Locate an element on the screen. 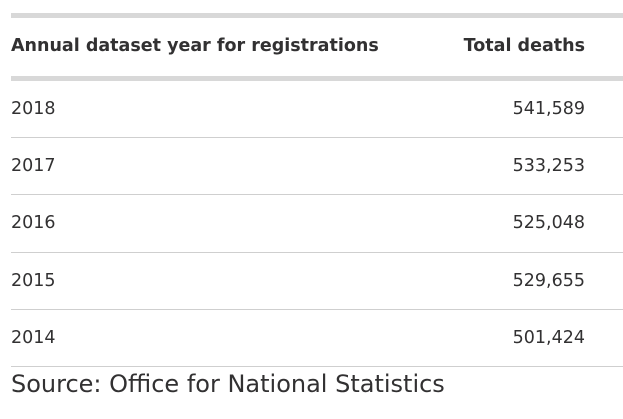 The width and height of the screenshot is (623, 419). source-note: Source: Office for National Statistics is located at coordinates (228, 384).